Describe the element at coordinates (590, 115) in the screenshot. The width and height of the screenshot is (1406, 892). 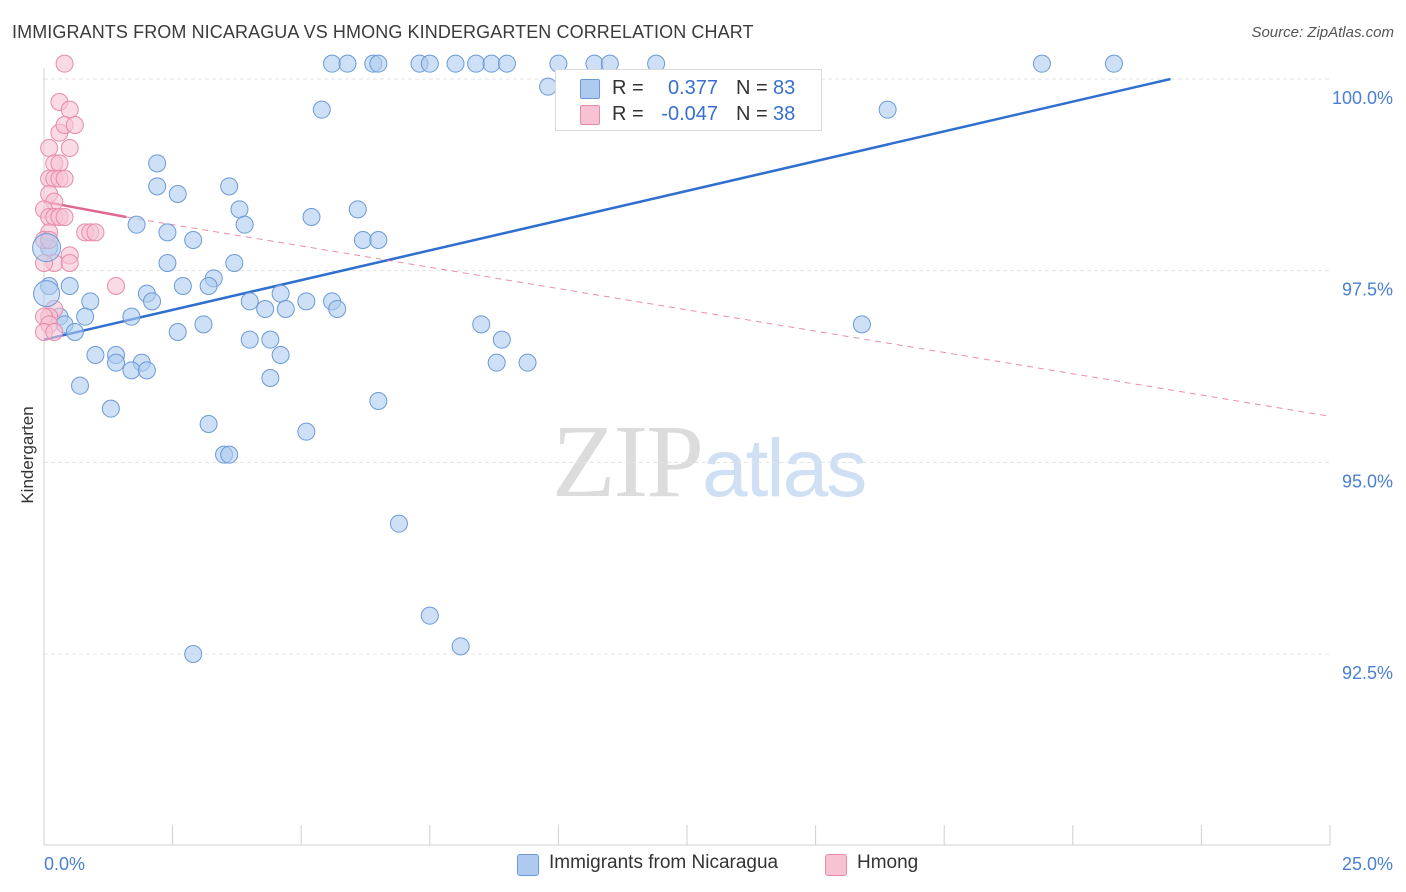
I see `legend-swatch-hmong` at that location.